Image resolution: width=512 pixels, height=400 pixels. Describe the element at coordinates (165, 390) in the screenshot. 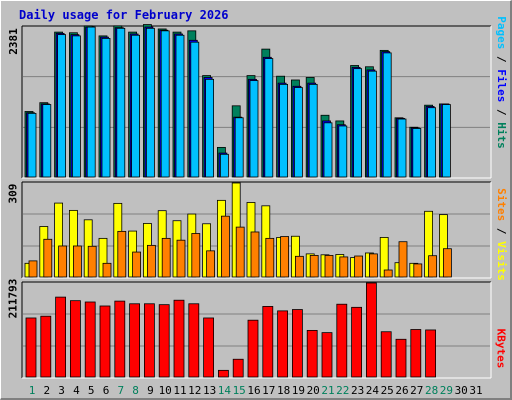

I see `day-label-10: 10` at that location.